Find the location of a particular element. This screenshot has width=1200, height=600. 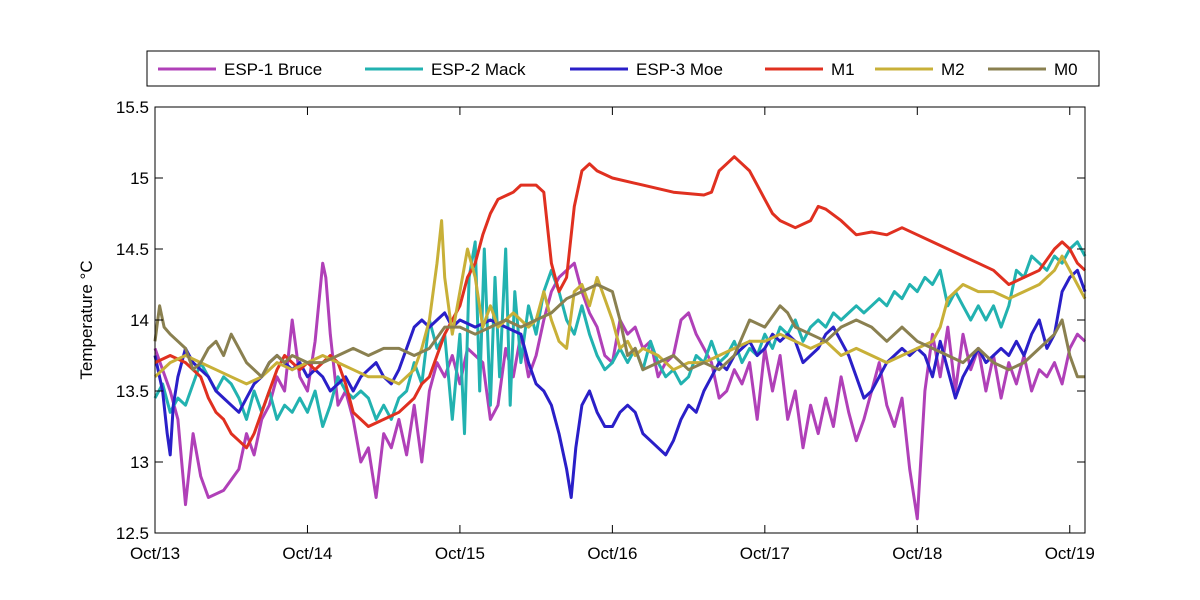

x-tick-label: Oct/17 is located at coordinates (765, 553).